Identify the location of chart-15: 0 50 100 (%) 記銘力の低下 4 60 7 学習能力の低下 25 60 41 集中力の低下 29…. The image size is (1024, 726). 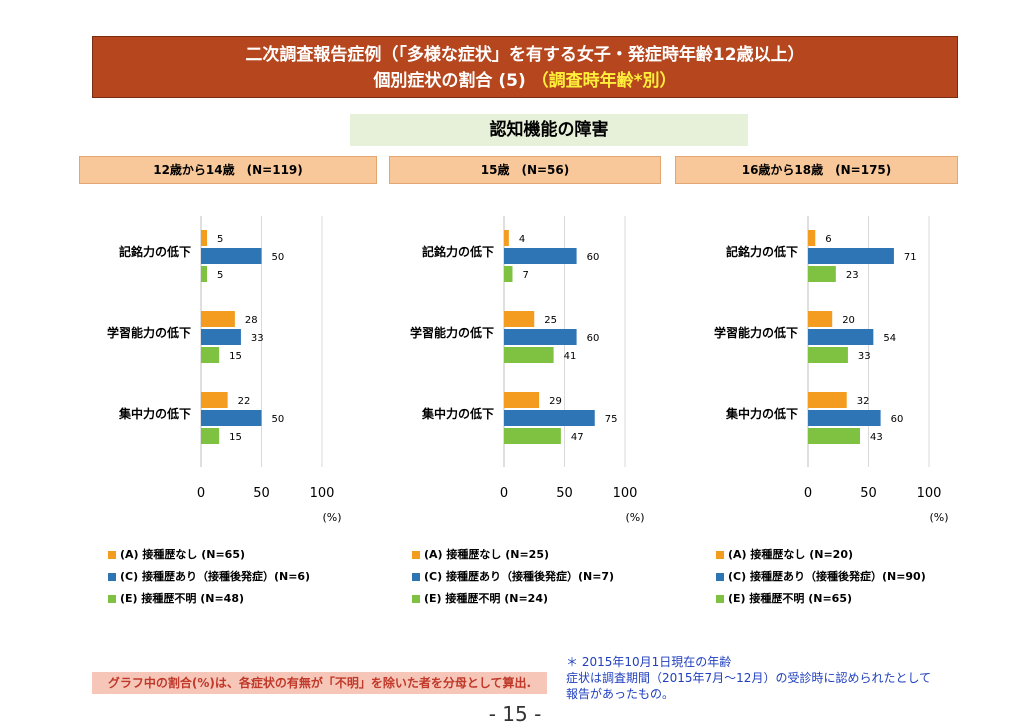
(533, 361).